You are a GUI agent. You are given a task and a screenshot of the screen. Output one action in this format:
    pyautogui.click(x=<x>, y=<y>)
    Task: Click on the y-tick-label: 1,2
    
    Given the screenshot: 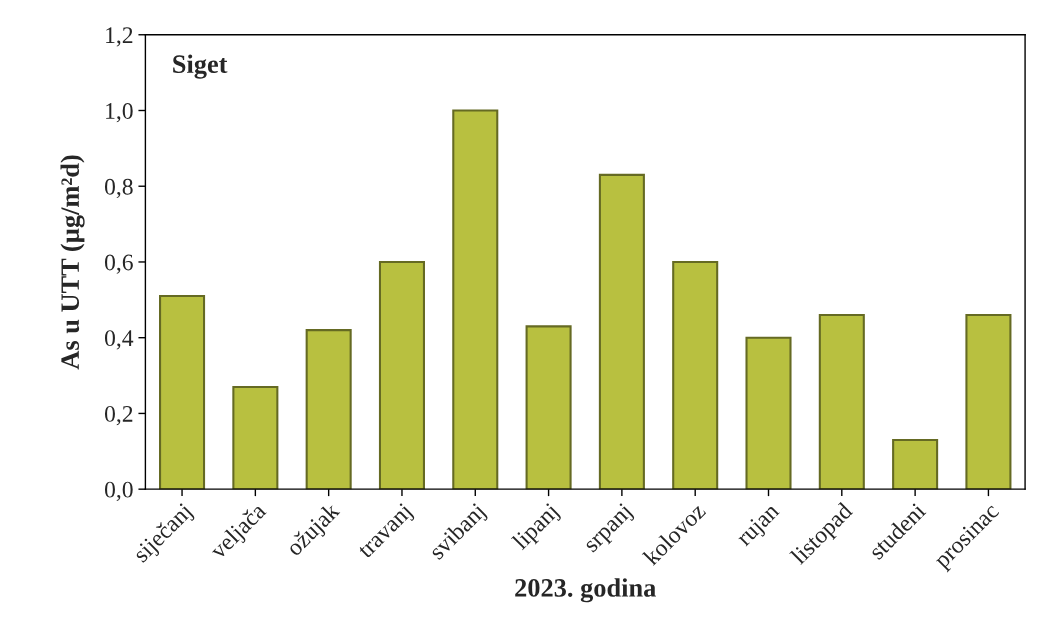 What is the action you would take?
    pyautogui.click(x=119, y=37)
    